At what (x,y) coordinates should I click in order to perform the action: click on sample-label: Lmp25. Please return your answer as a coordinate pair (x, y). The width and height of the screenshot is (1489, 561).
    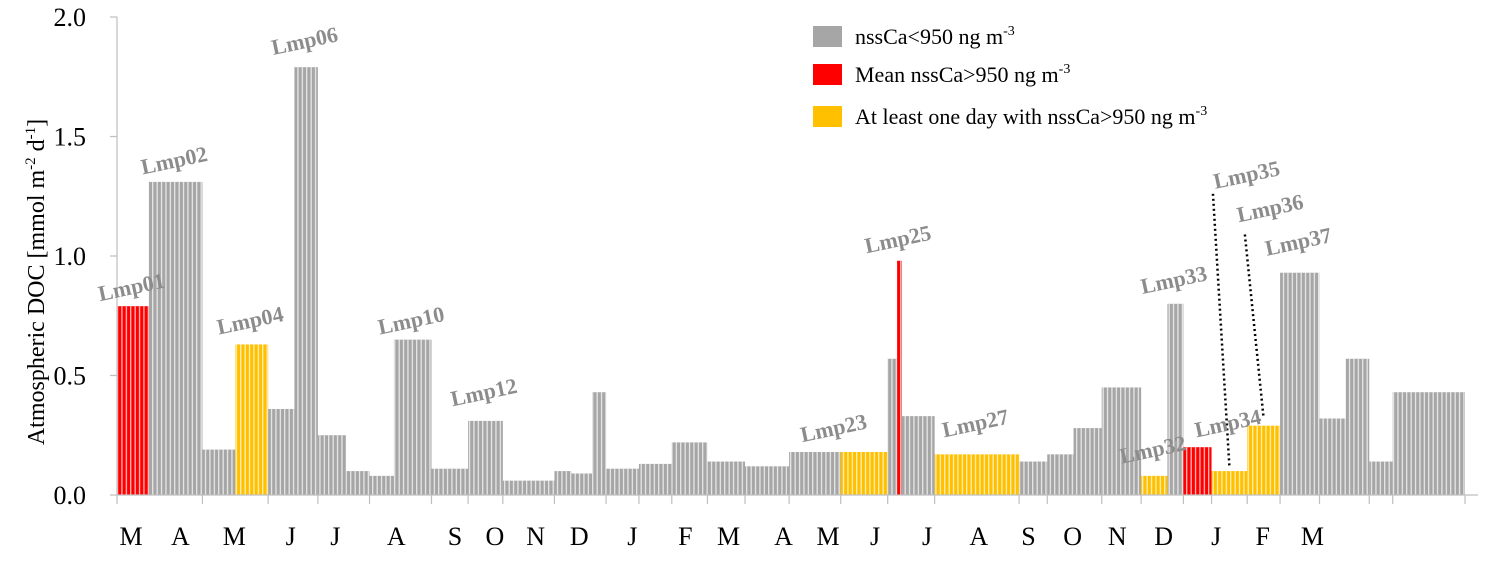
    Looking at the image, I should click on (897, 239).